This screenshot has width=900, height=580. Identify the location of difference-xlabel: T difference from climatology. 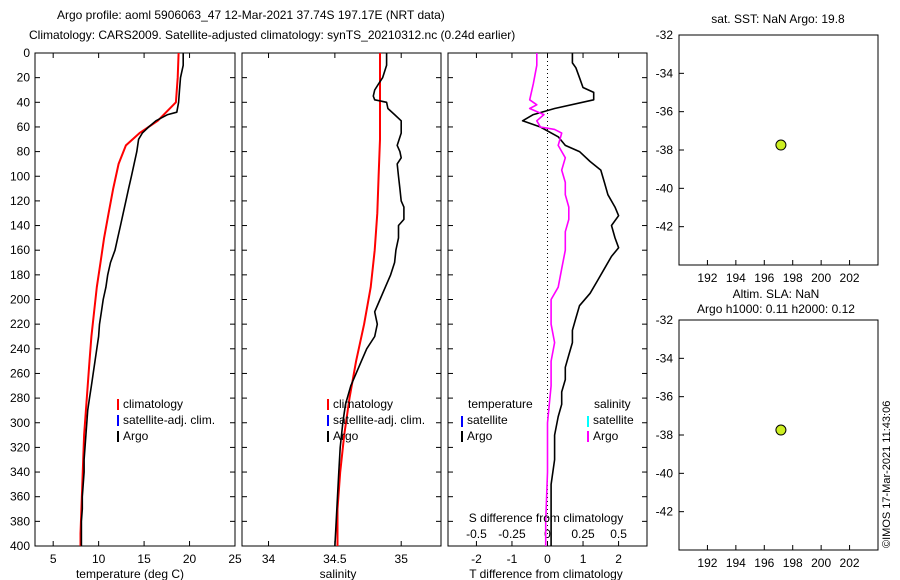
(546, 573).